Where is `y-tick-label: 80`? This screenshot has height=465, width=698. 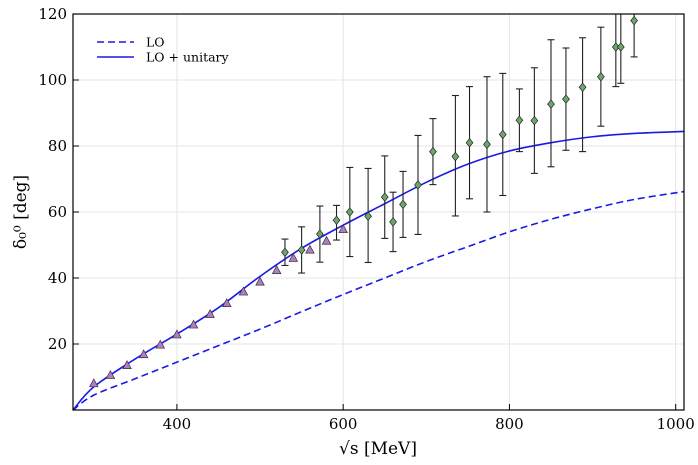 y-tick-label: 80 is located at coordinates (57, 146).